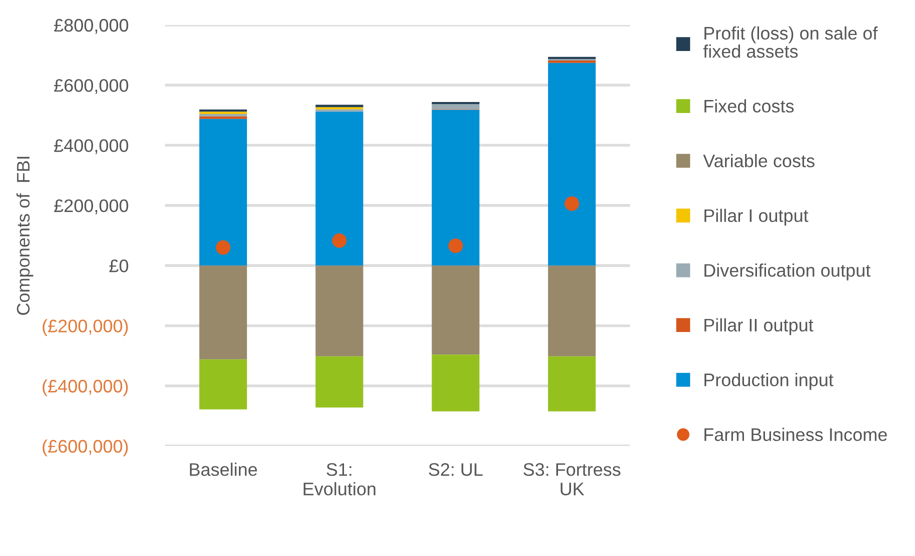  I want to click on y-tick-label: (£400,000), so click(85, 387).